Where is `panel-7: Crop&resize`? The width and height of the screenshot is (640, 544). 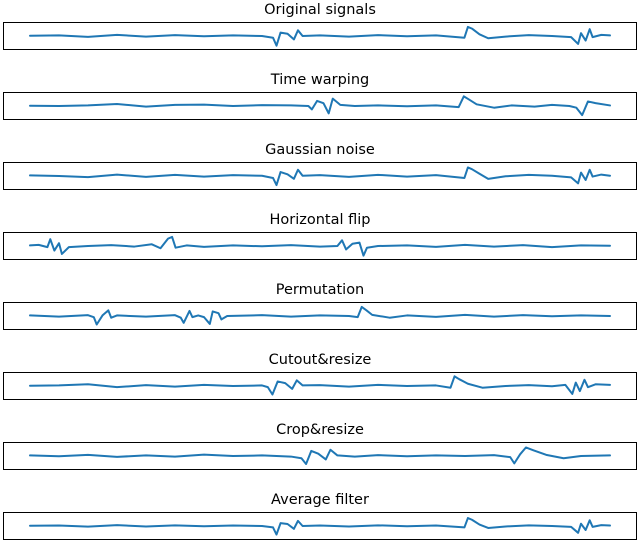
panel-7: Crop&resize is located at coordinates (320, 446).